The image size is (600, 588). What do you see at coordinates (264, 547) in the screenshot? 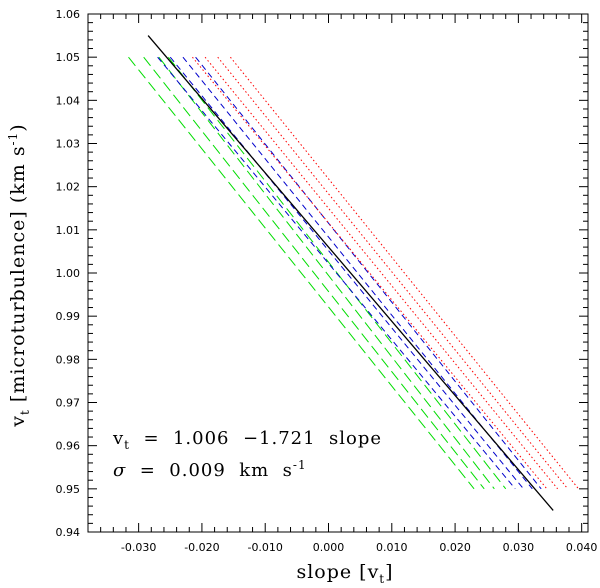
I see `x-tick-label: -0.010` at bounding box center [264, 547].